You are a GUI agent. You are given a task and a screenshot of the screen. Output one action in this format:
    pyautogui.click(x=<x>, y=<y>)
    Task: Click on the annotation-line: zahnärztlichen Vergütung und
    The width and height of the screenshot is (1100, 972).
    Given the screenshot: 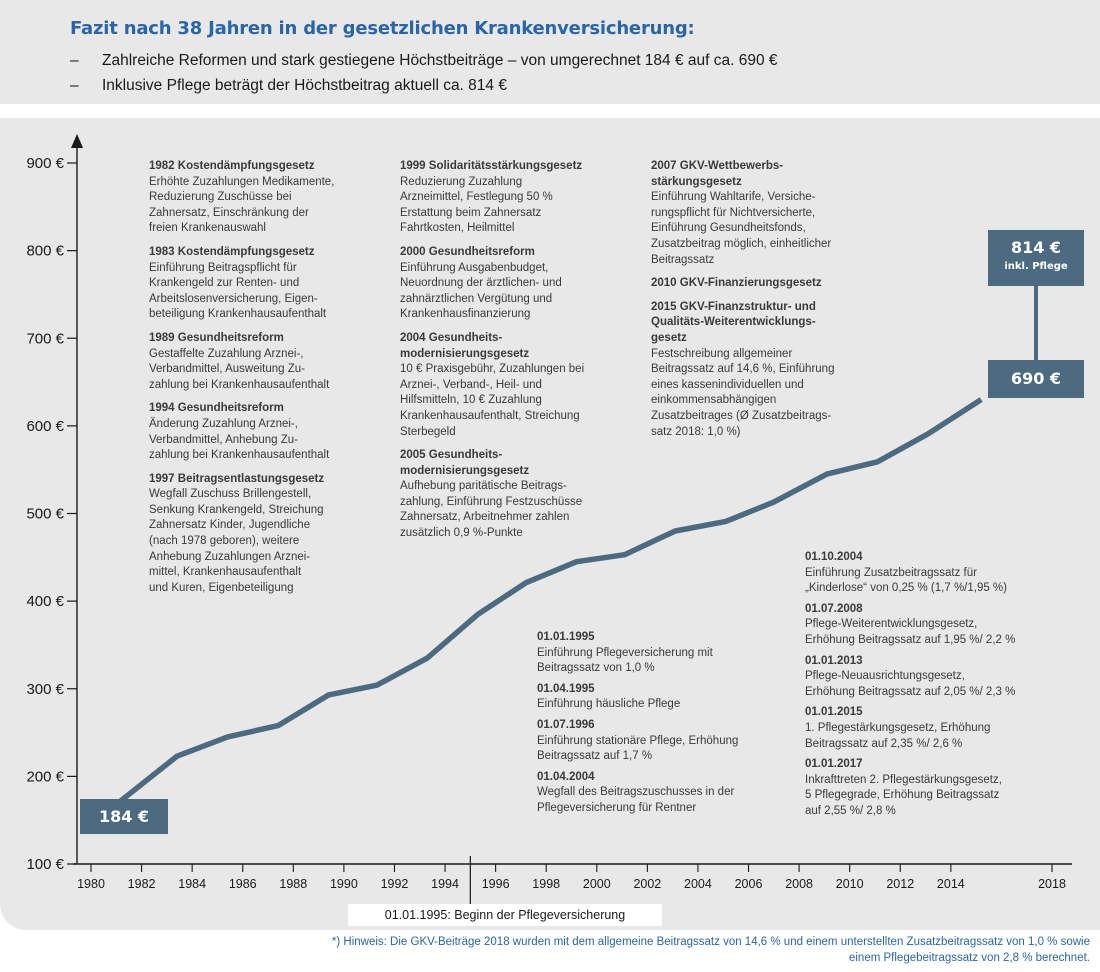 What is the action you would take?
    pyautogui.click(x=476, y=298)
    